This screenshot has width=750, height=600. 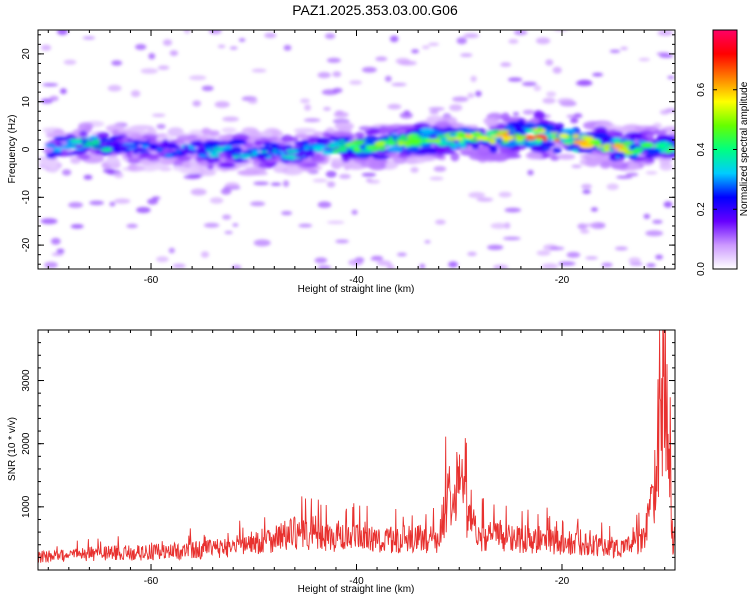 I want to click on y-tick-label: 1000, so click(x=26, y=506).